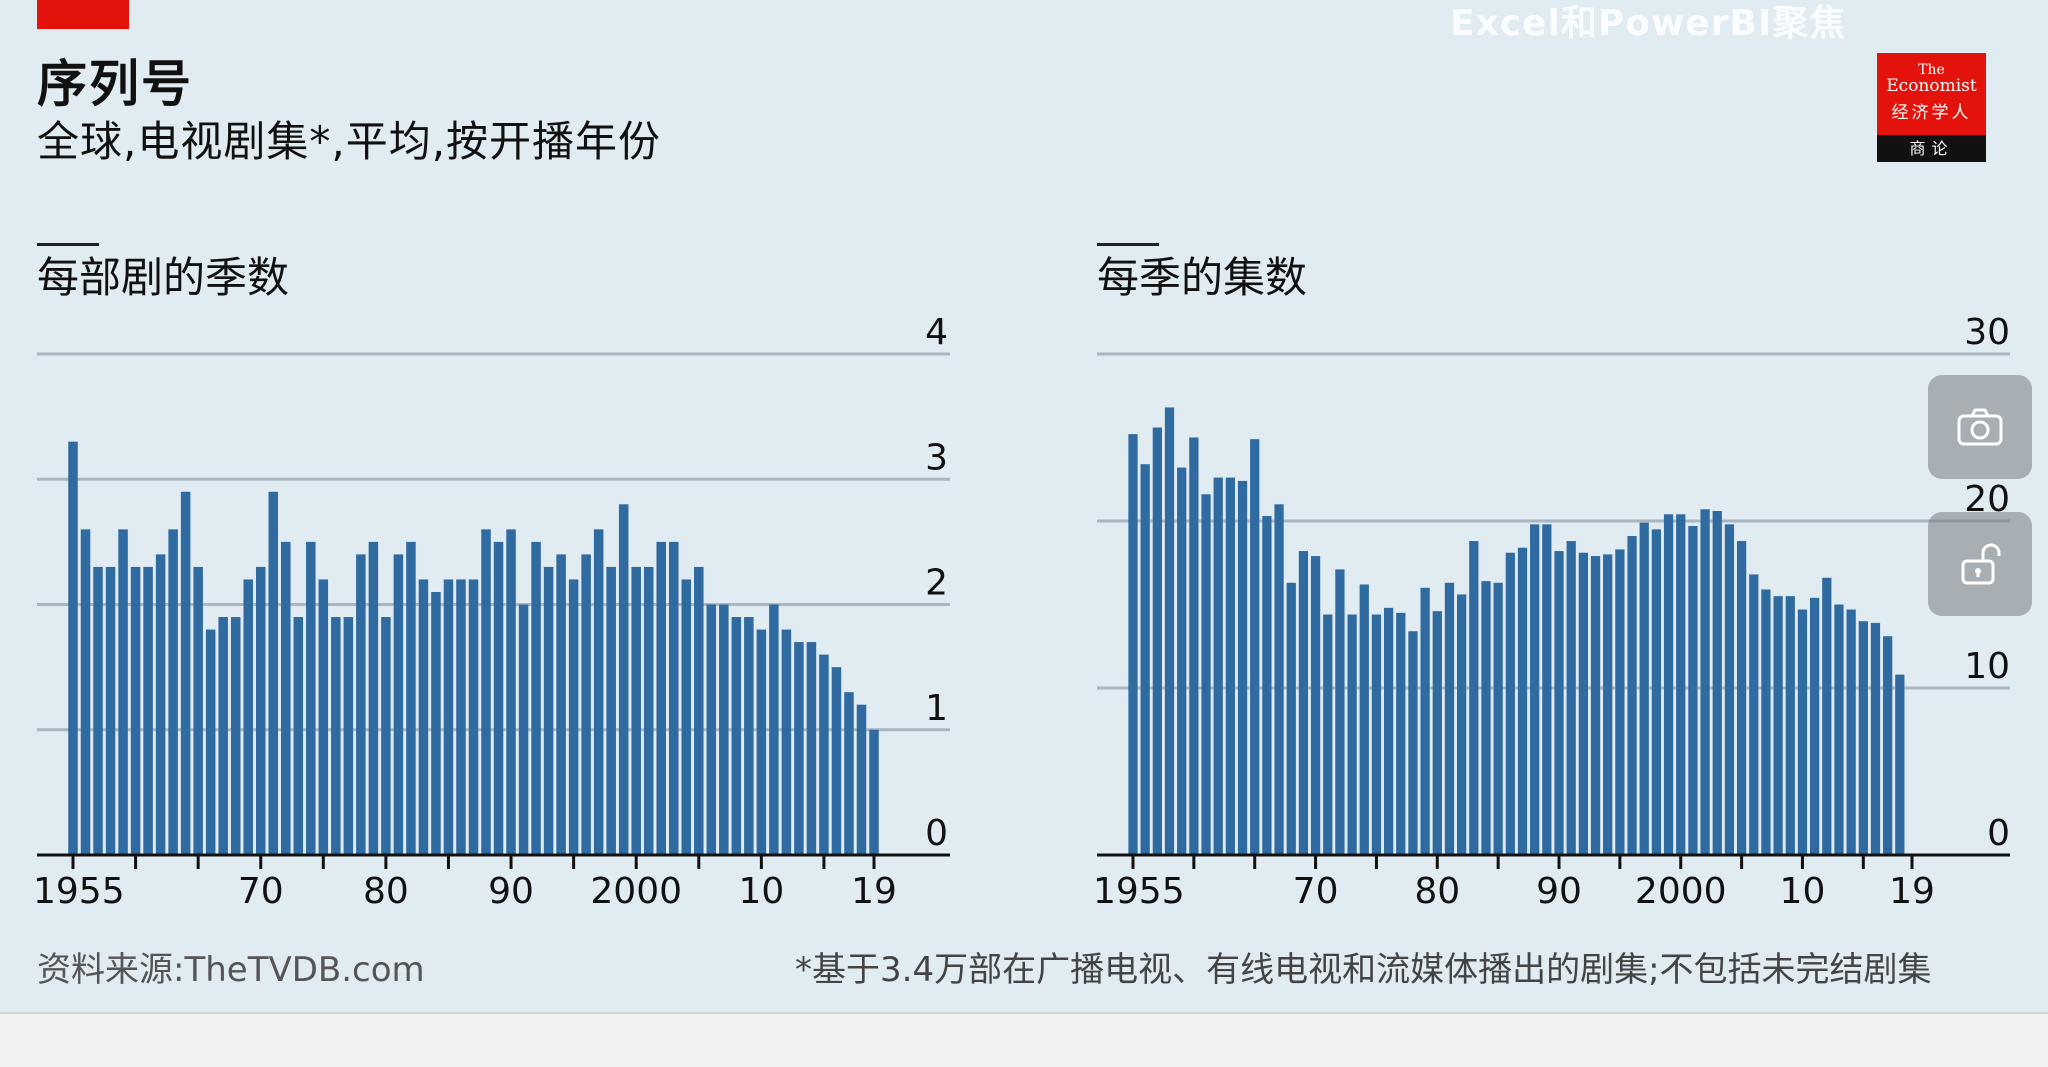  Describe the element at coordinates (1139, 891) in the screenshot. I see `chart-1-xtick-label: 1955` at that location.